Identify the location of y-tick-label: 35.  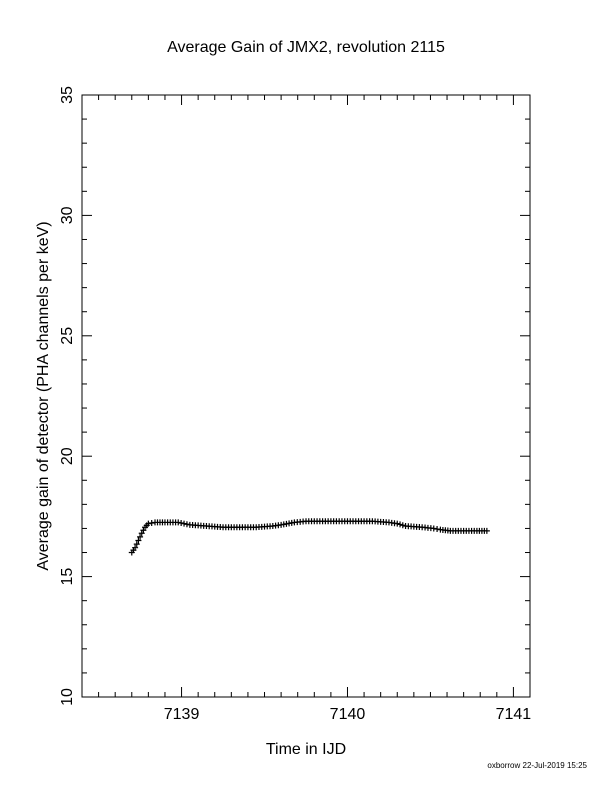
(67, 95).